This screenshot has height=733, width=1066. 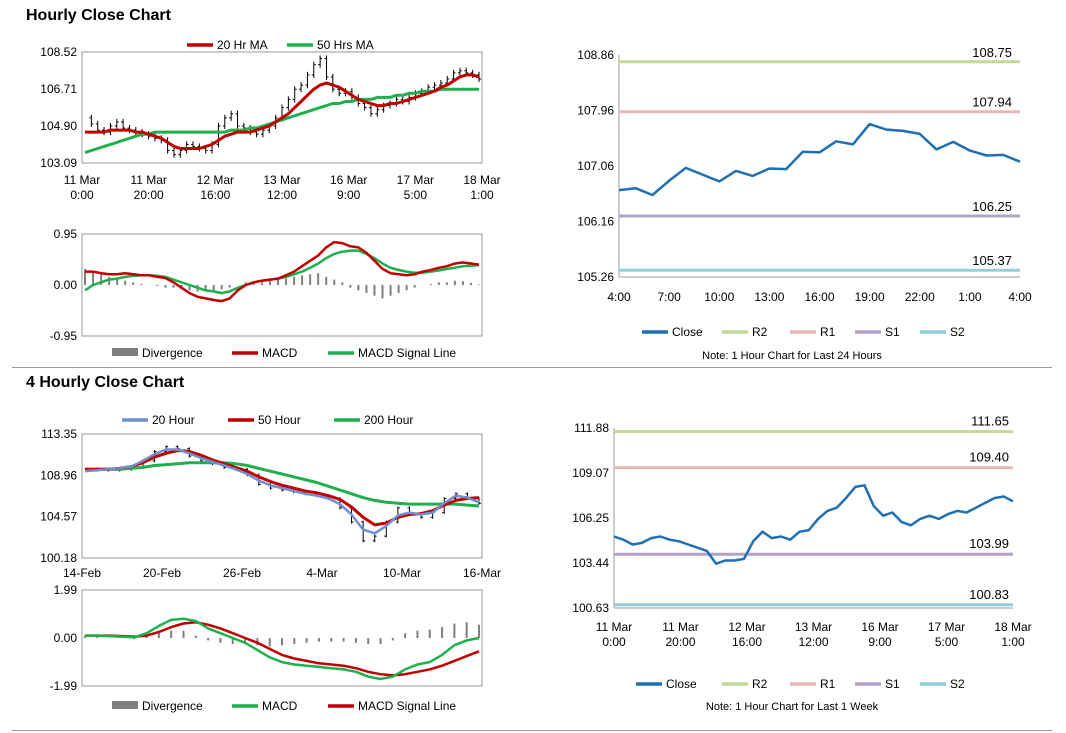 What do you see at coordinates (58, 517) in the screenshot?
I see `four-hourly-price-y-tick: 104.57` at bounding box center [58, 517].